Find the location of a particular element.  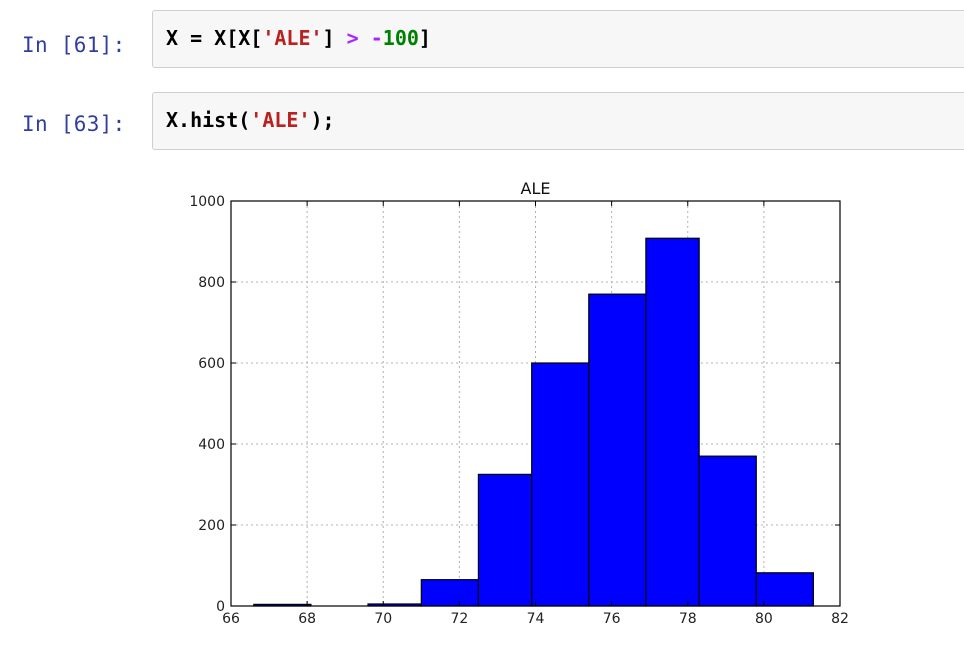

code-token: ); is located at coordinates (322, 120).